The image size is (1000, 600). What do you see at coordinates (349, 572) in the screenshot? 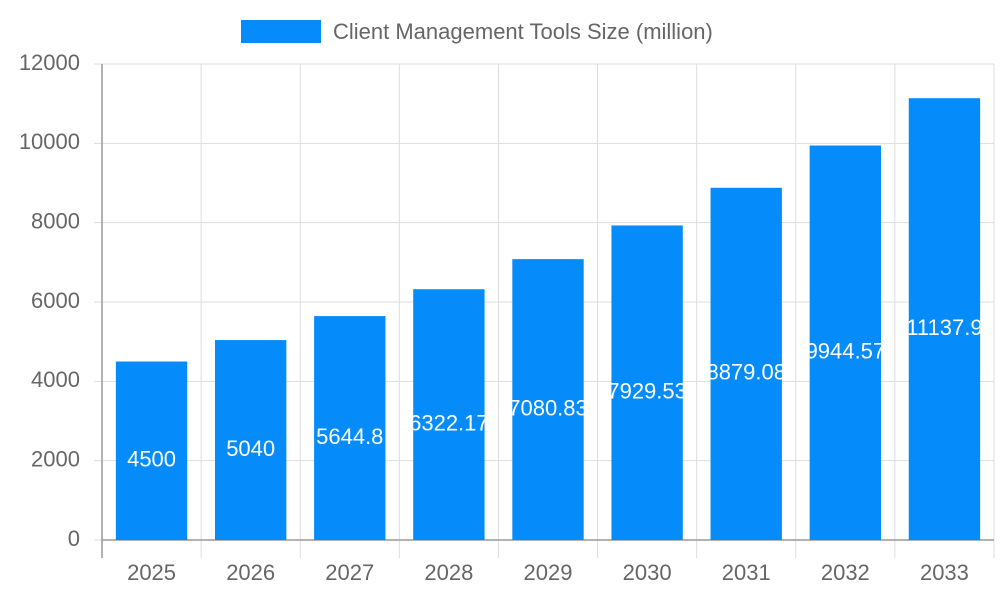
I see `x-tick-label: 2027` at bounding box center [349, 572].